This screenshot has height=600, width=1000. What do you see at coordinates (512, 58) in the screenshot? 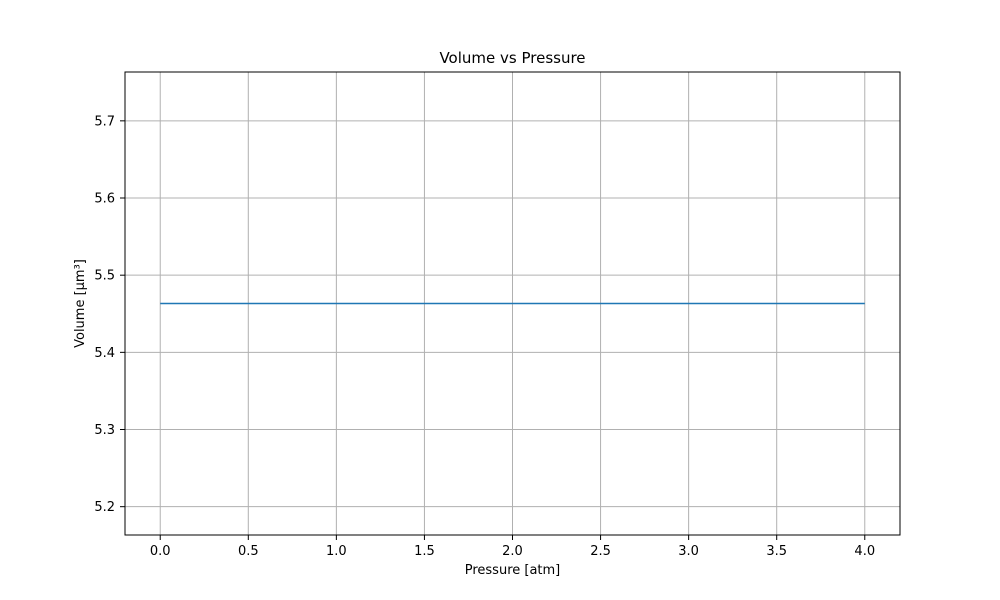
I see `chart-title: Volume vs Pressure` at bounding box center [512, 58].